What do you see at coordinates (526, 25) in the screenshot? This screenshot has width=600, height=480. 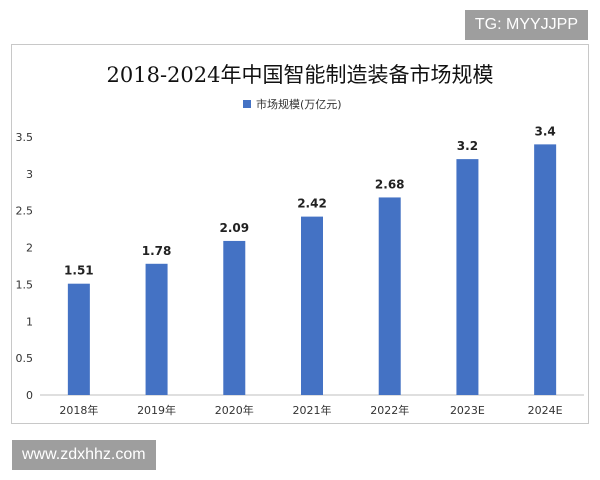 I see `watermark-top: TG: MYYJJPP` at bounding box center [526, 25].